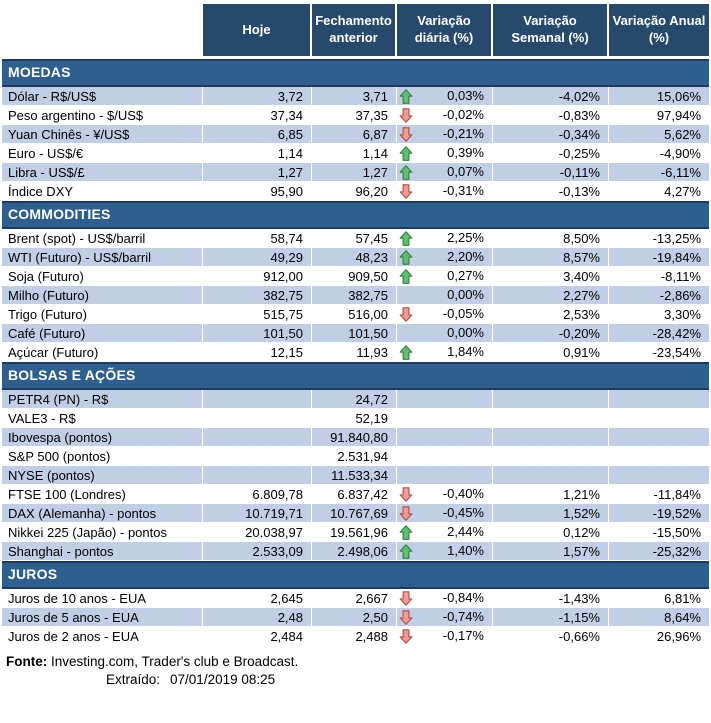 This screenshot has width=711, height=723. I want to click on cell-fechamento-anterior: 10.767,69, so click(354, 513).